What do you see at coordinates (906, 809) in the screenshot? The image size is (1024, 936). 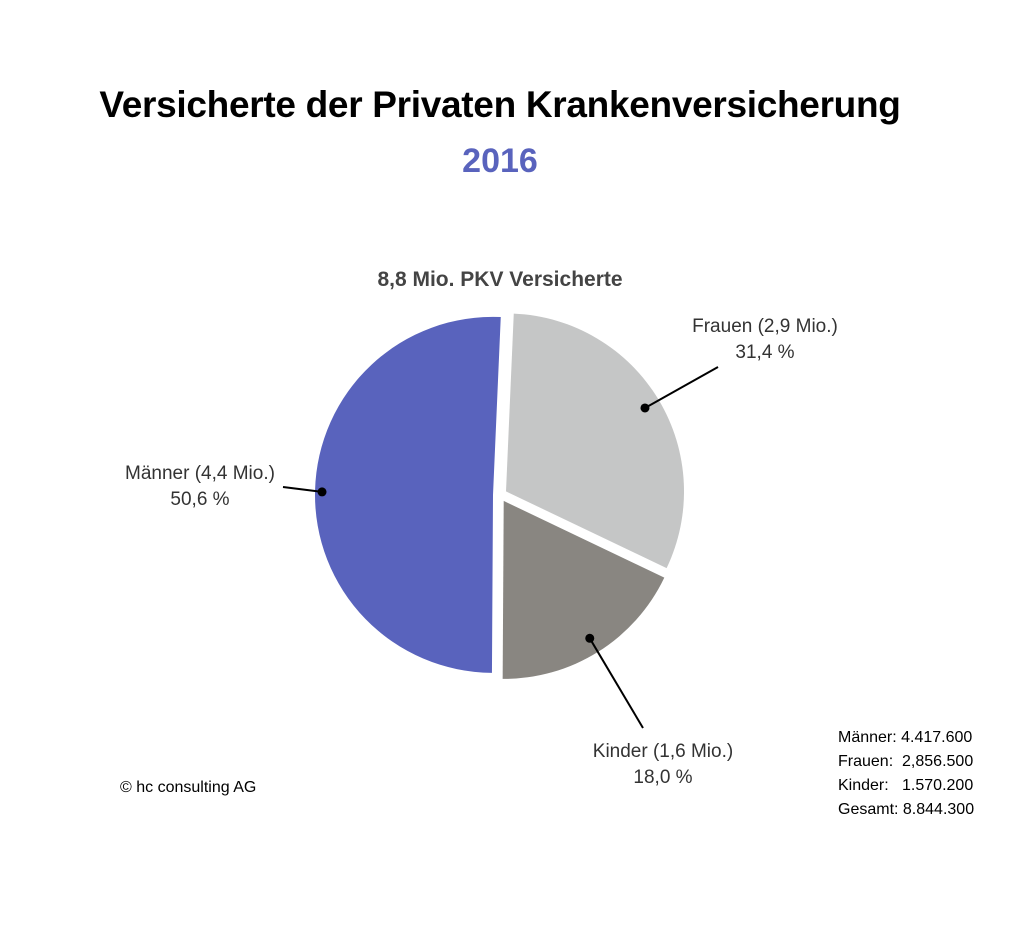 I see `total-gesamt: Gesamt: 8.844.300` at bounding box center [906, 809].